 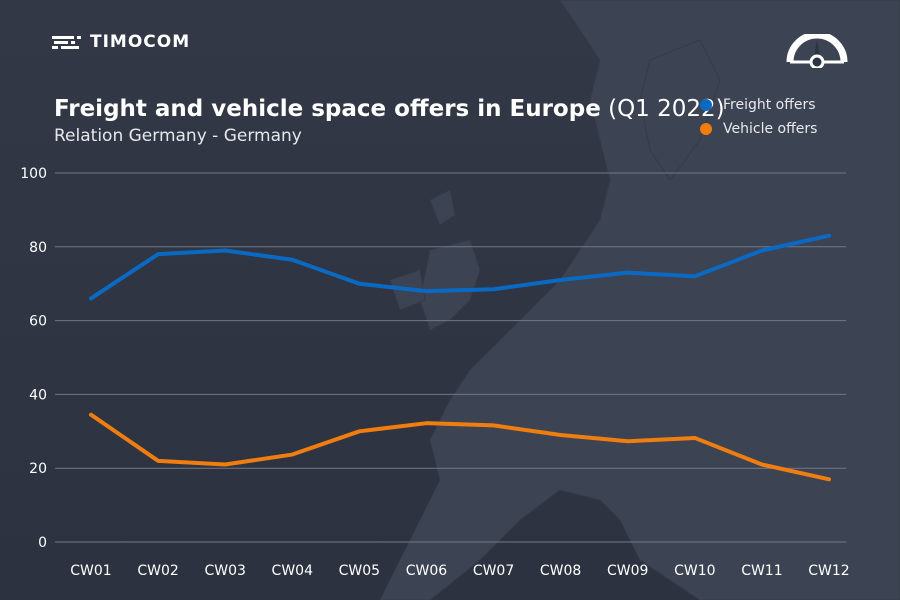 I want to click on x-tick-label: CW05, so click(x=359, y=571).